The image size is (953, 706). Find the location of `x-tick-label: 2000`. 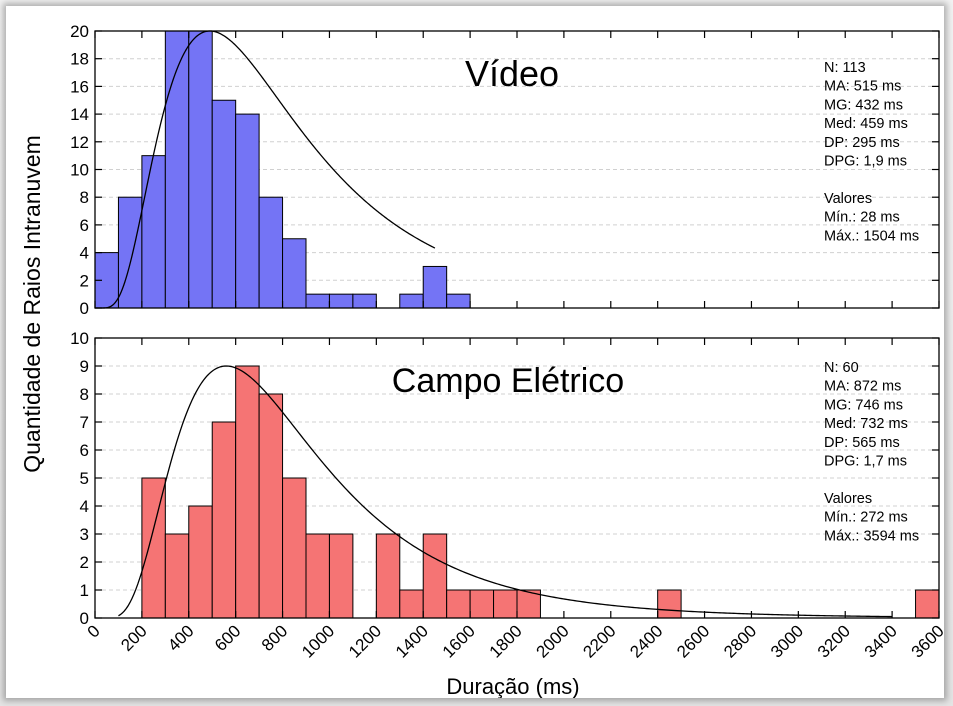

x-tick-label: 2000 is located at coordinates (553, 641).